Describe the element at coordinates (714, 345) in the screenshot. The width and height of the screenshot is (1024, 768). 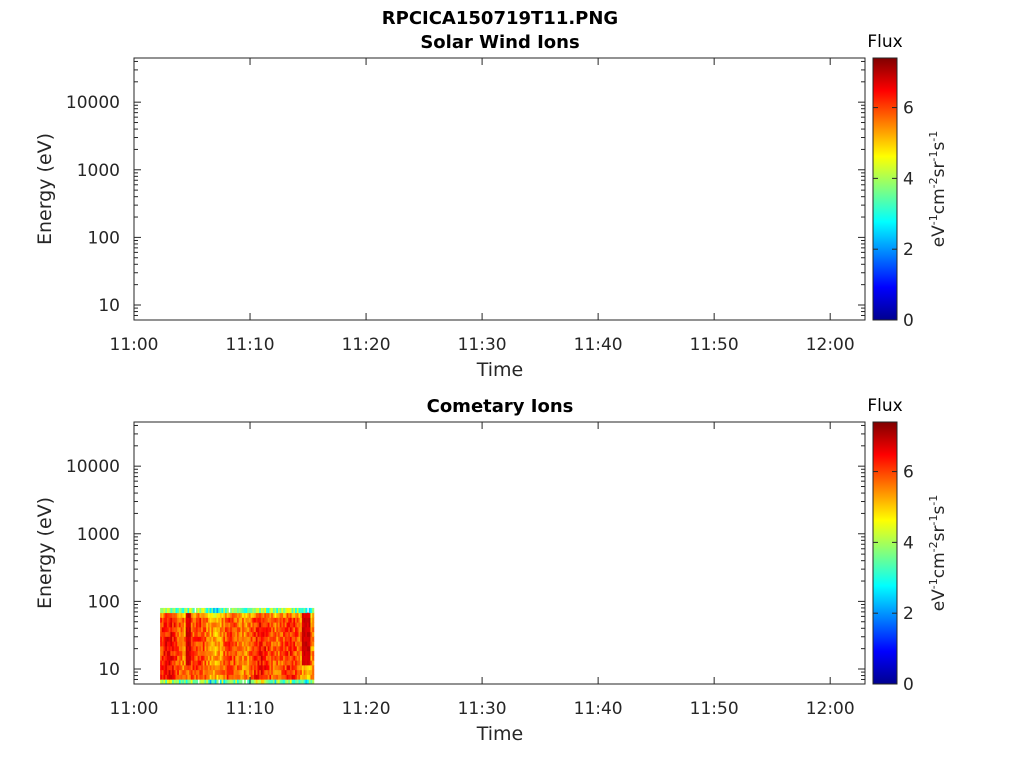
I see `solar-wind-x-tick-label: 11:50` at that location.